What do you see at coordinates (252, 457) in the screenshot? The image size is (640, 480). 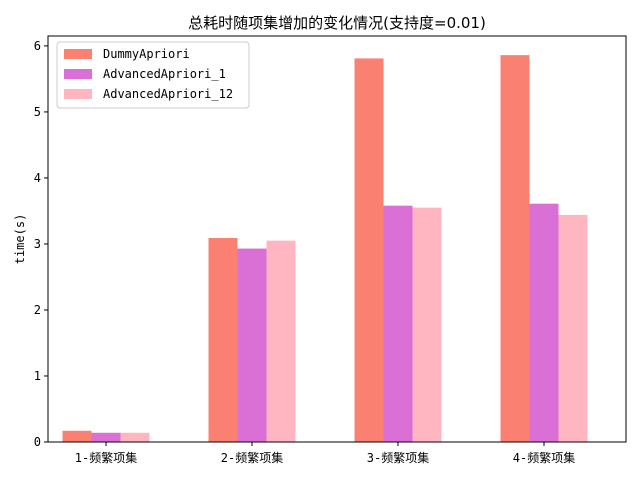 I see `x-tick-label: 2-频繁项集` at bounding box center [252, 457].